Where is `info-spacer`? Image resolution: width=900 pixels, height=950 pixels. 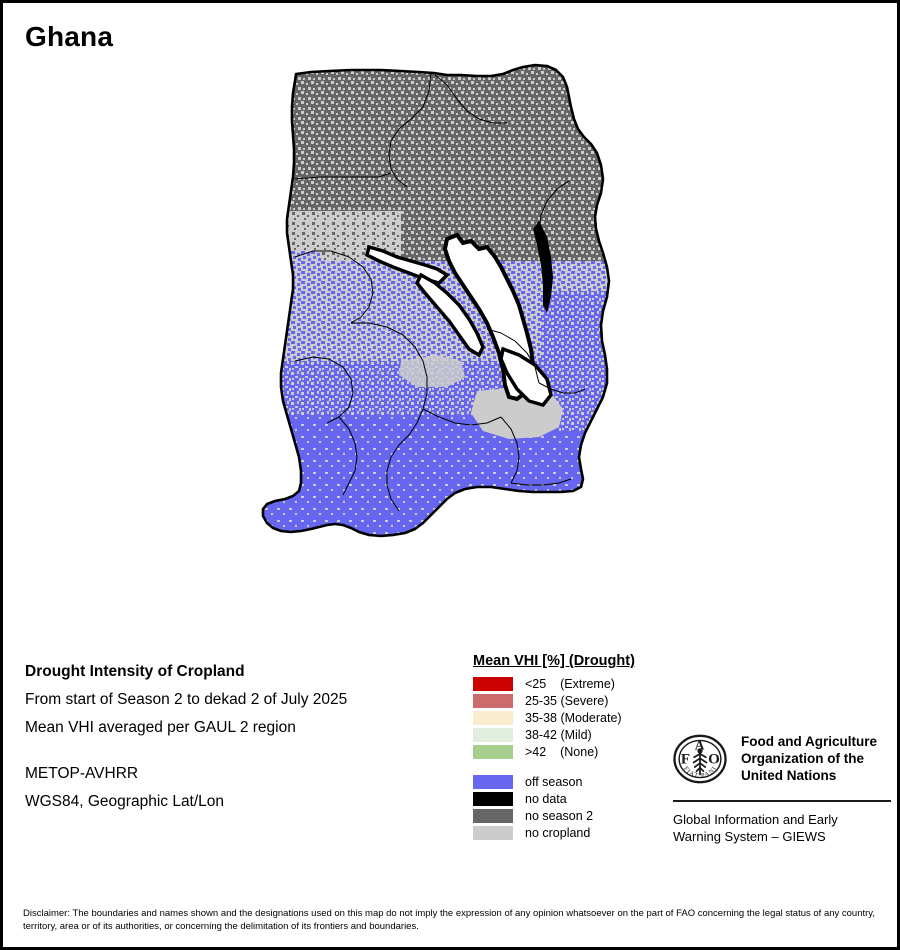 info-spacer is located at coordinates (240, 751).